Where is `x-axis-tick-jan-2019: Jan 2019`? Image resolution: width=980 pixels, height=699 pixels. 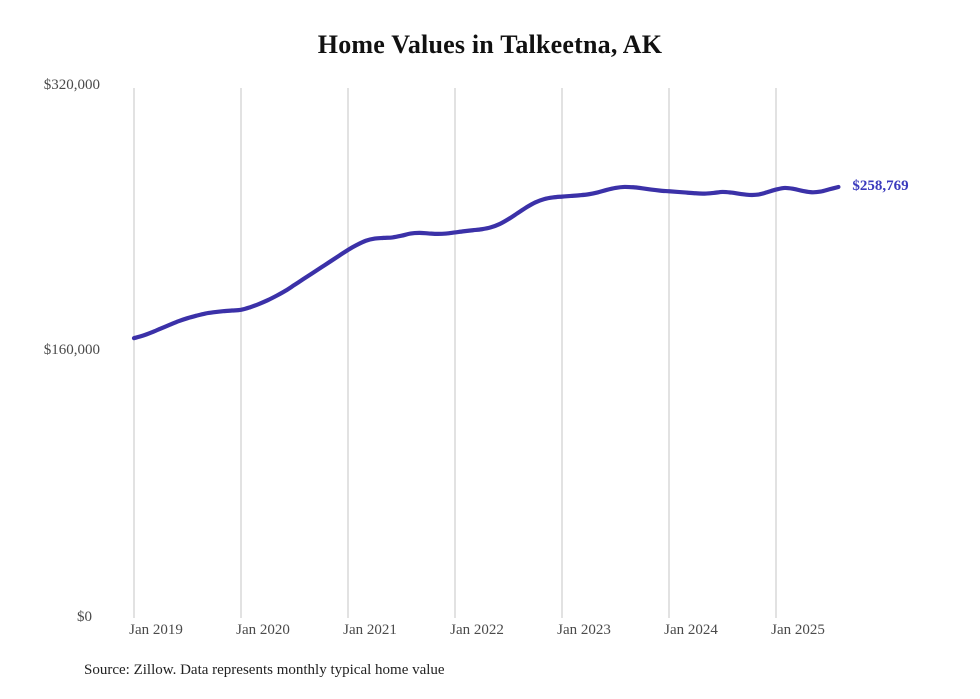 x-axis-tick-jan-2019: Jan 2019 is located at coordinates (156, 630).